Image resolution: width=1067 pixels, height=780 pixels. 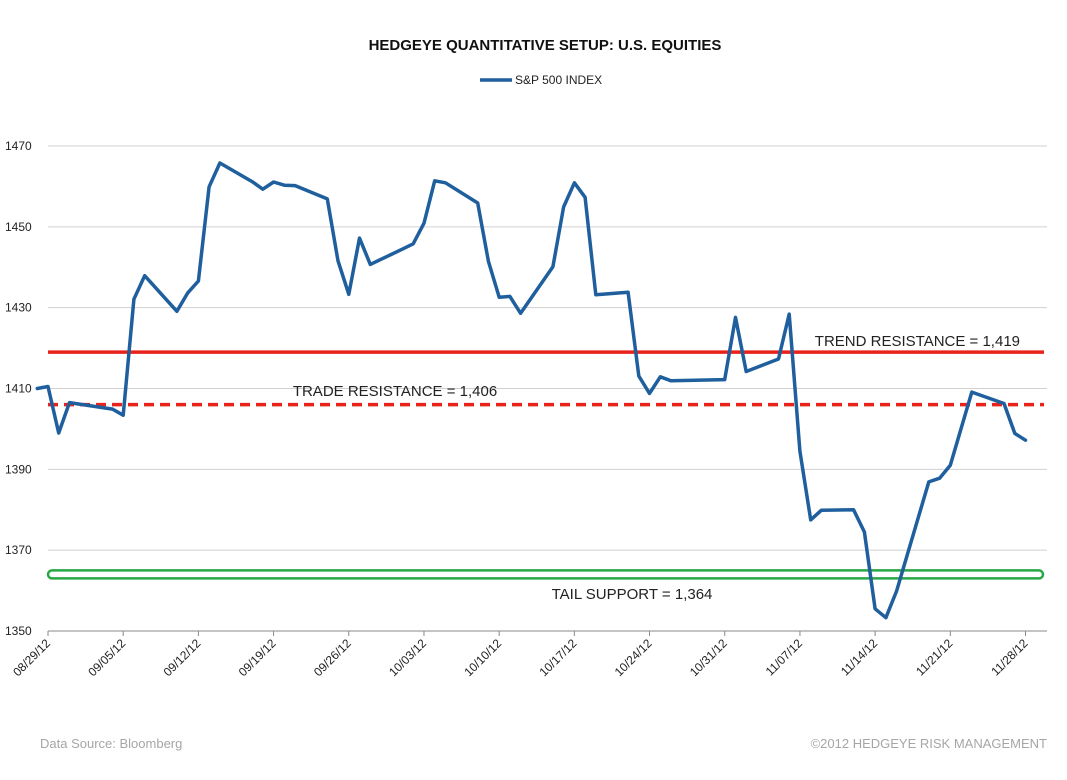 I want to click on x-tick-label: 09/12/12, so click(x=182, y=657).